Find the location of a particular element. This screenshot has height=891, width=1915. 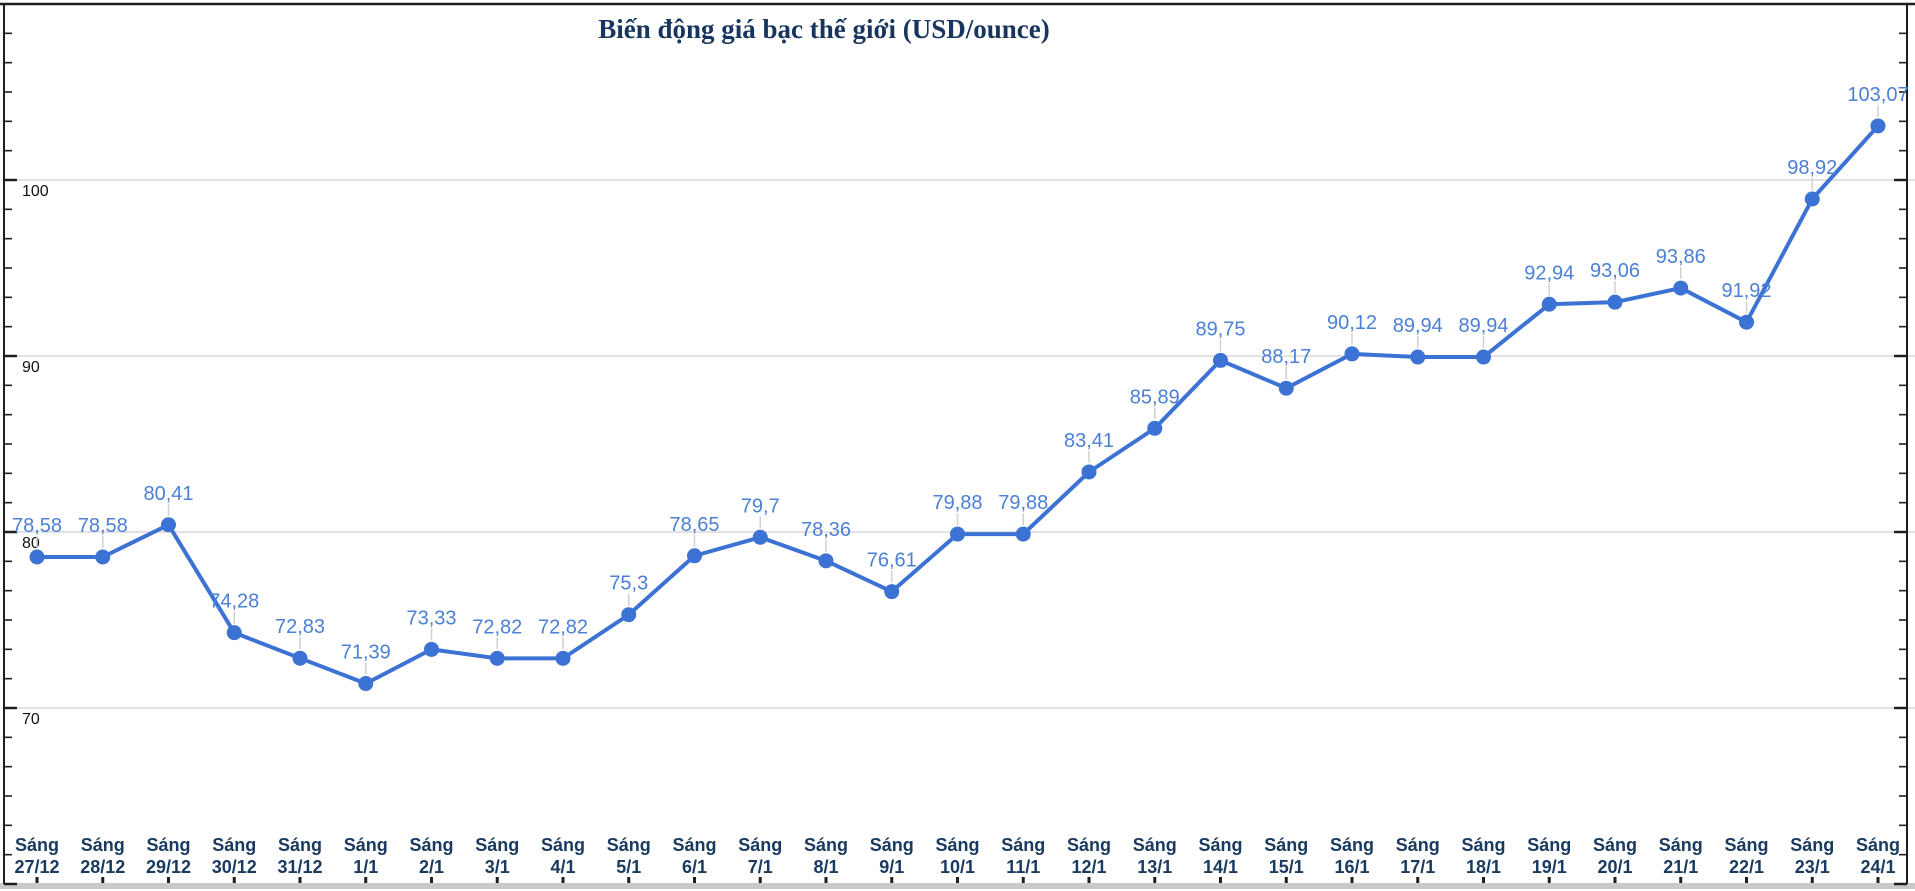

data-point-label: 75,3 is located at coordinates (628, 584).